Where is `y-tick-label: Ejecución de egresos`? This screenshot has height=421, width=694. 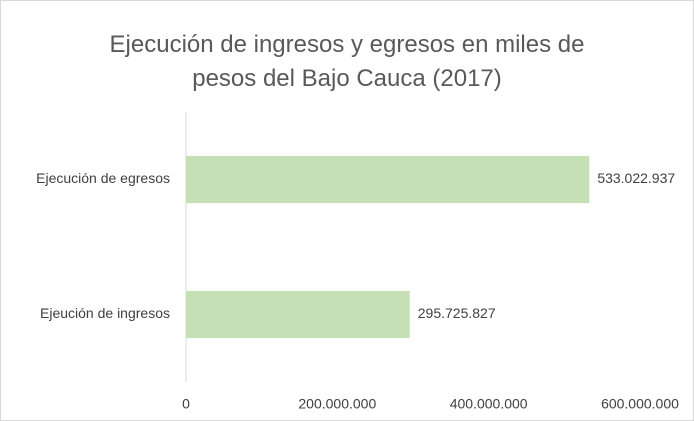
y-tick-label: Ejecución de egresos is located at coordinates (103, 178).